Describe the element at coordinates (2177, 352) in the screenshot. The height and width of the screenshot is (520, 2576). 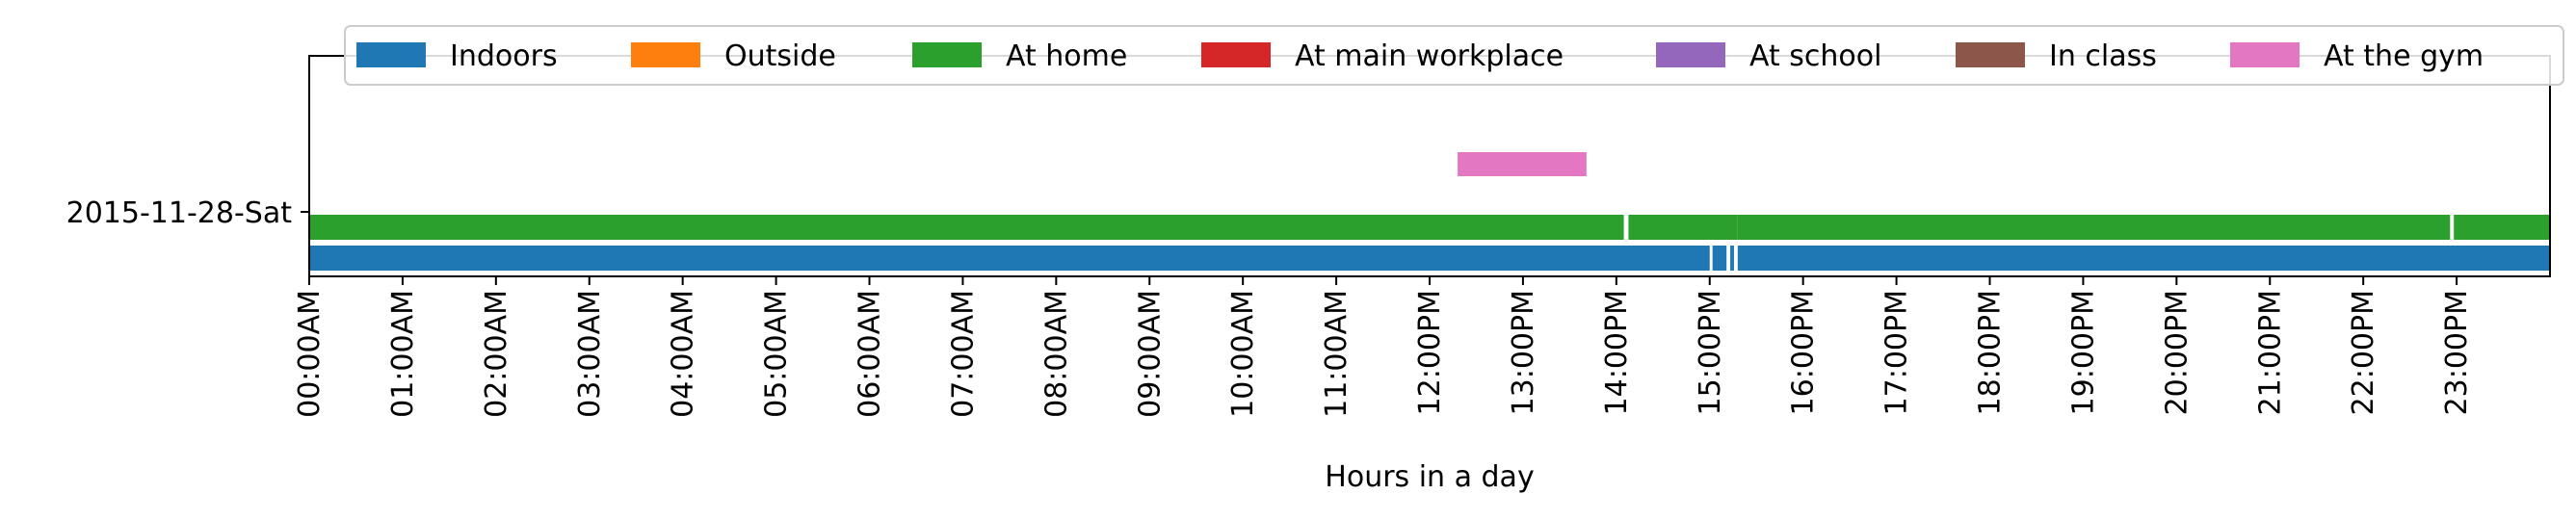
I see `x-tick-label-20: 20:00PM` at that location.